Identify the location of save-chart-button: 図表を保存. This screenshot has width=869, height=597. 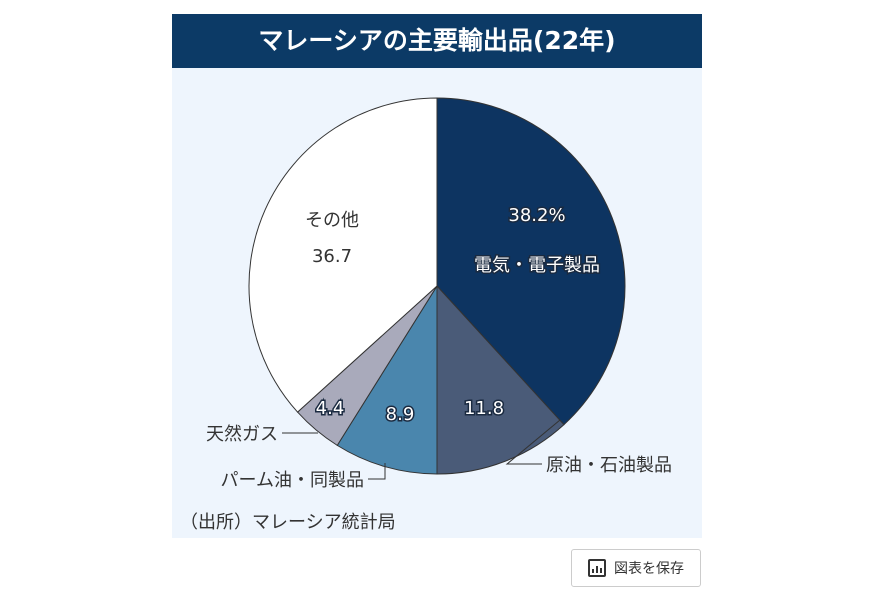
(636, 568).